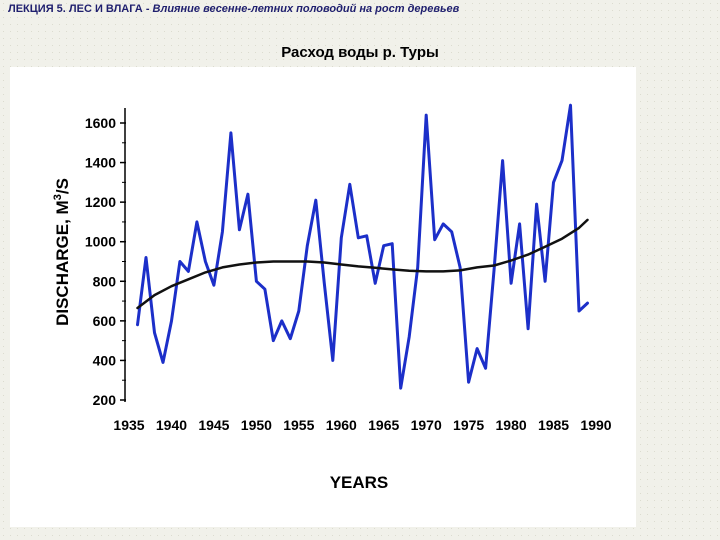 This screenshot has width=720, height=540. Describe the element at coordinates (553, 425) in the screenshot. I see `x-tick-label: 1985` at that location.